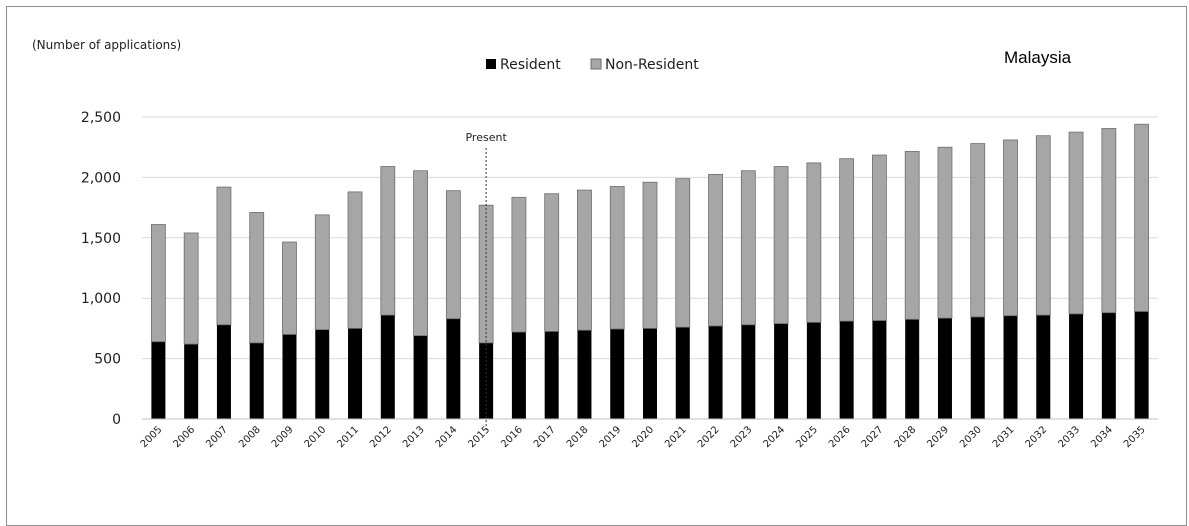  Describe the element at coordinates (1076, 366) in the screenshot. I see `bar-resident-2033` at that location.